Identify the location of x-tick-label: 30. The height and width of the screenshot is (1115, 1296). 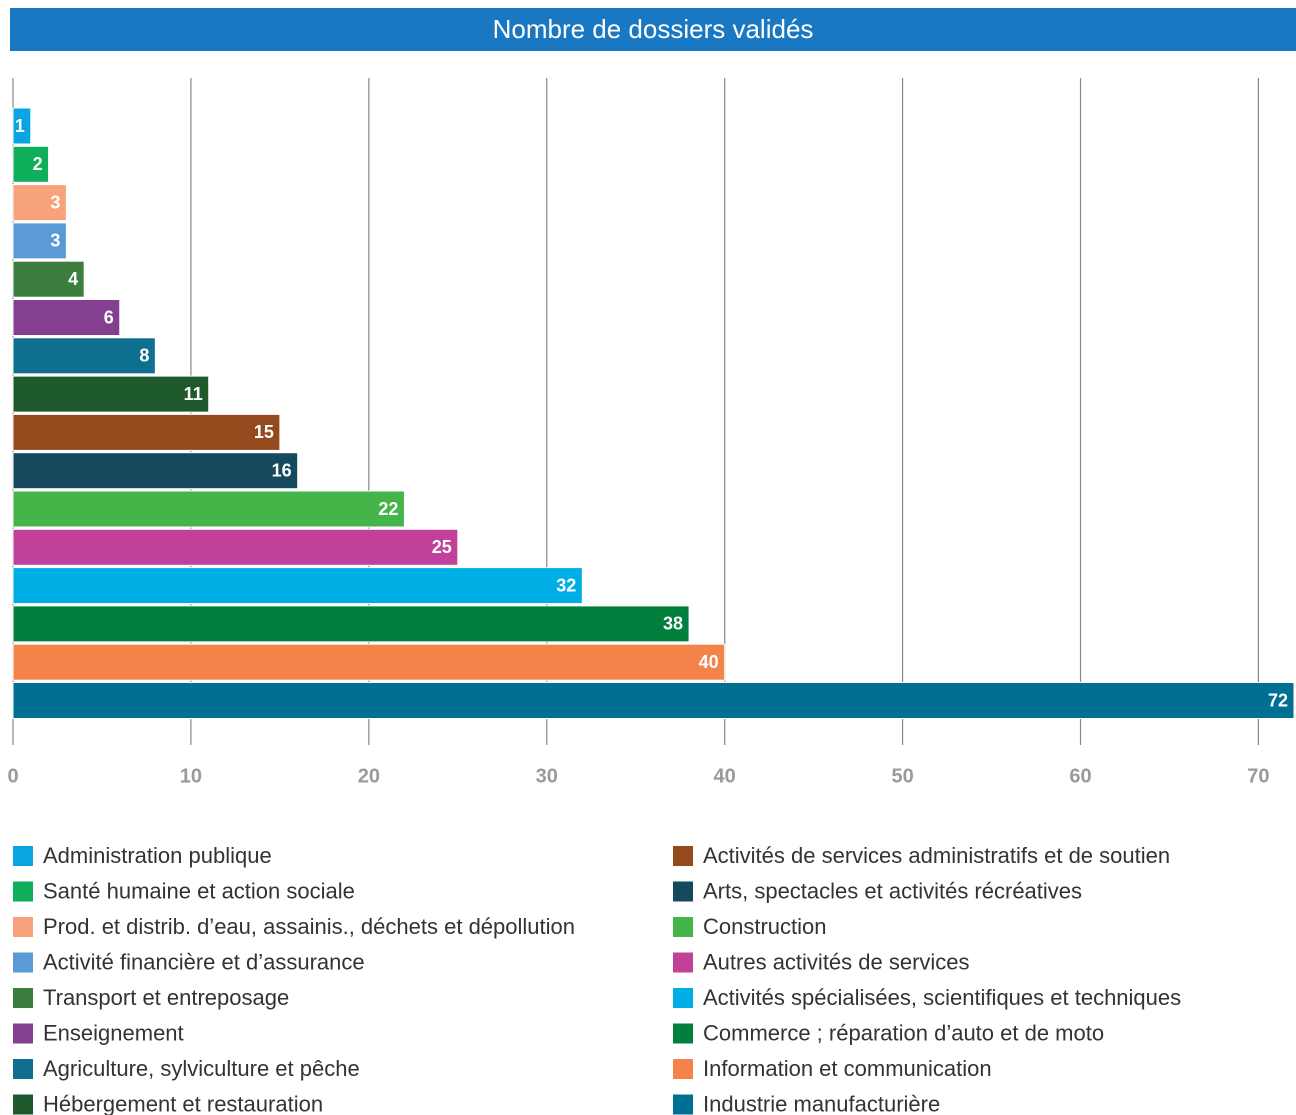
(547, 776).